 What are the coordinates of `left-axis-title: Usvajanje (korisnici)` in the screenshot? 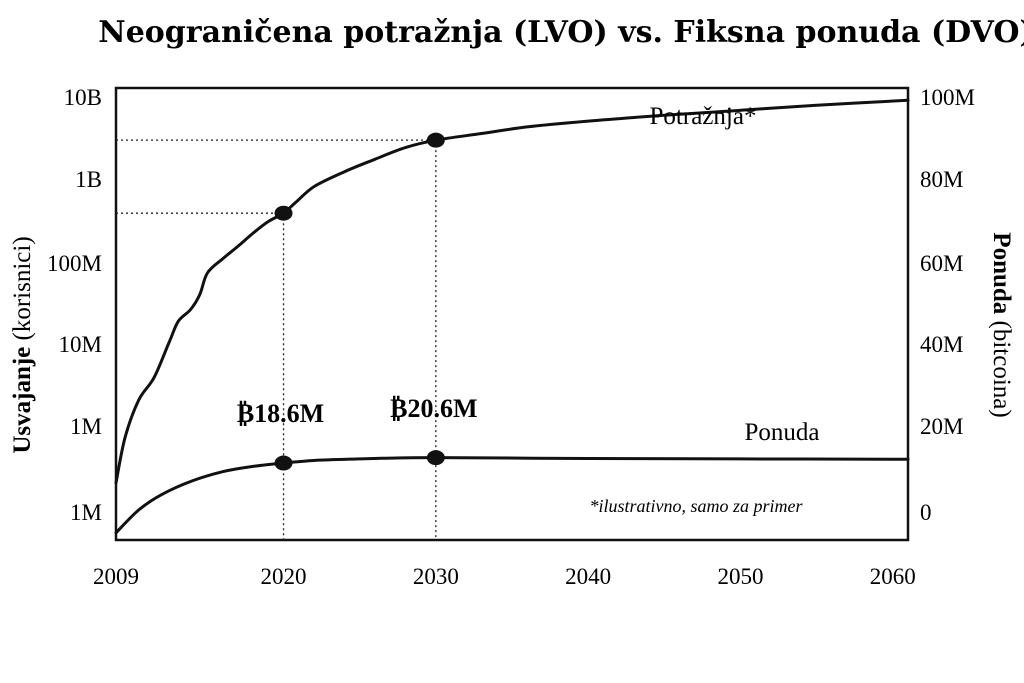 It's located at (22, 344).